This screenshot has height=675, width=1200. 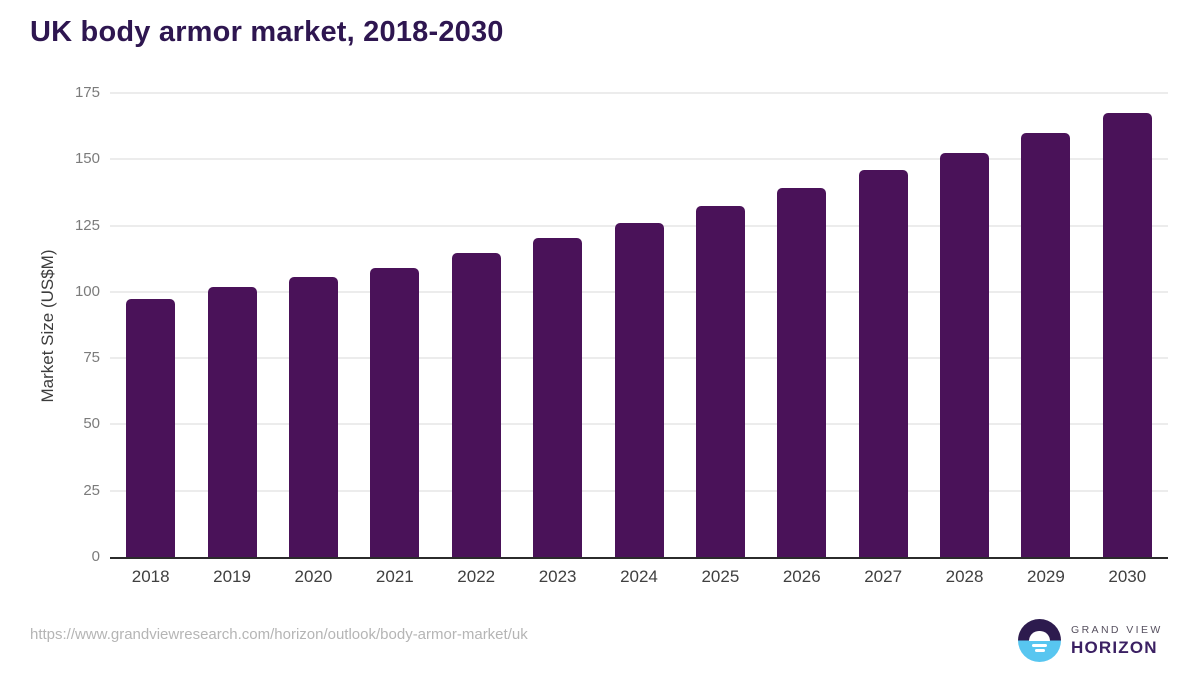 What do you see at coordinates (87, 291) in the screenshot?
I see `y-tick-100: 100` at bounding box center [87, 291].